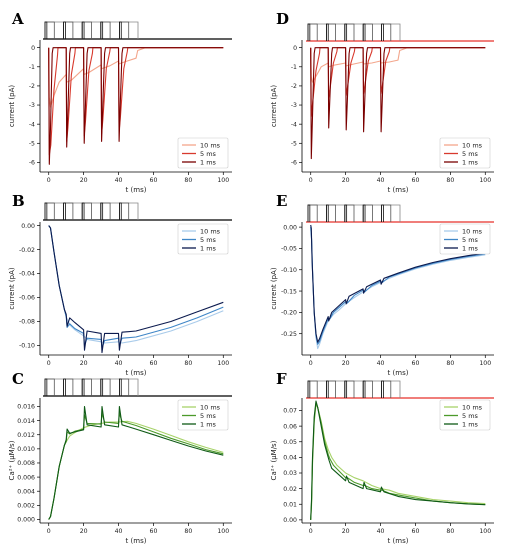 The width and height of the screenshot is (508, 550). Describe the element at coordinates (32, 105) in the screenshot. I see `y-tick-label: -3` at that location.